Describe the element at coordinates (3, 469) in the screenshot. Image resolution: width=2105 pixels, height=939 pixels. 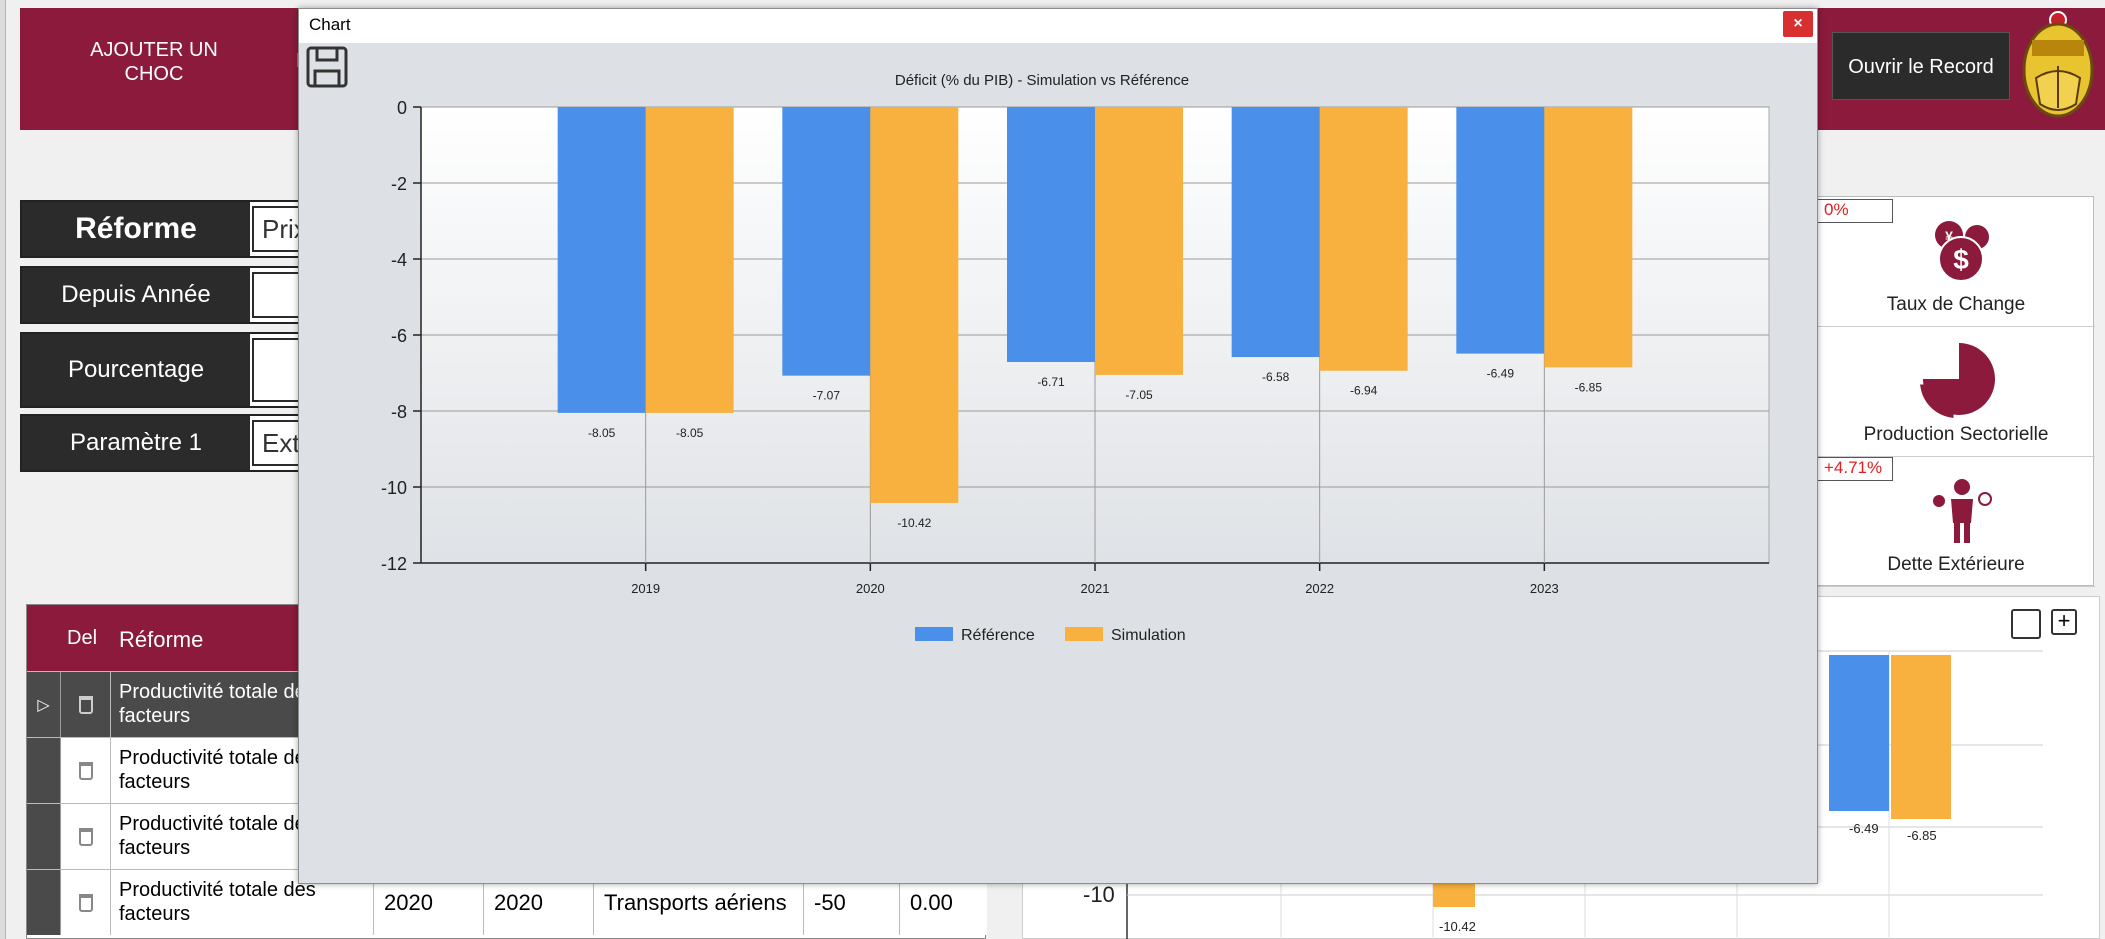
I see `window-edge` at that location.